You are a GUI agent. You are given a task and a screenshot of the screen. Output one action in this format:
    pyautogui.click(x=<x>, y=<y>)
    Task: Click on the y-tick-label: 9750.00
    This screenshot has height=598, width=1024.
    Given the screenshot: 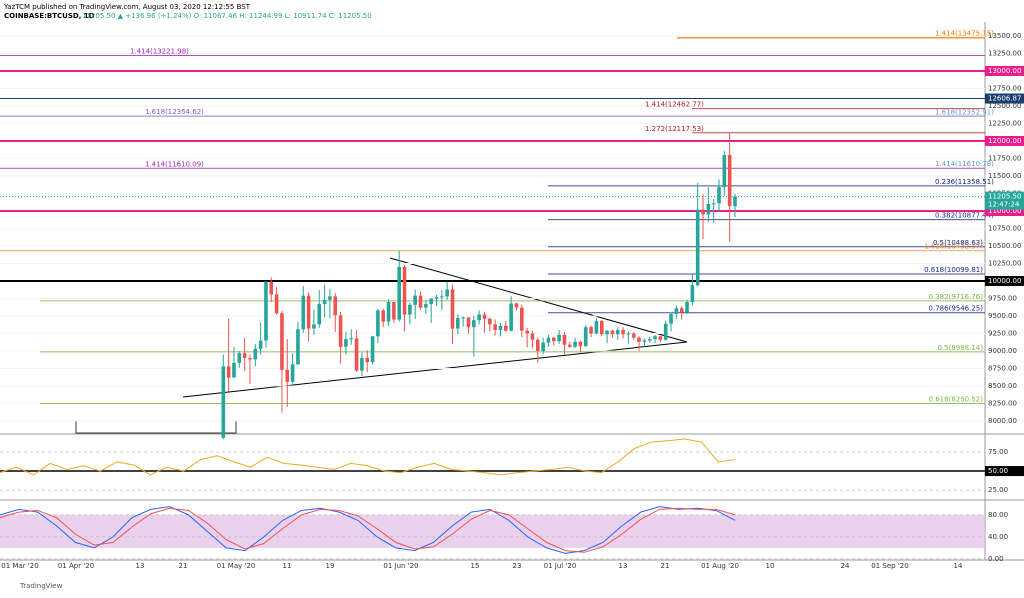 What is the action you would take?
    pyautogui.click(x=1002, y=298)
    